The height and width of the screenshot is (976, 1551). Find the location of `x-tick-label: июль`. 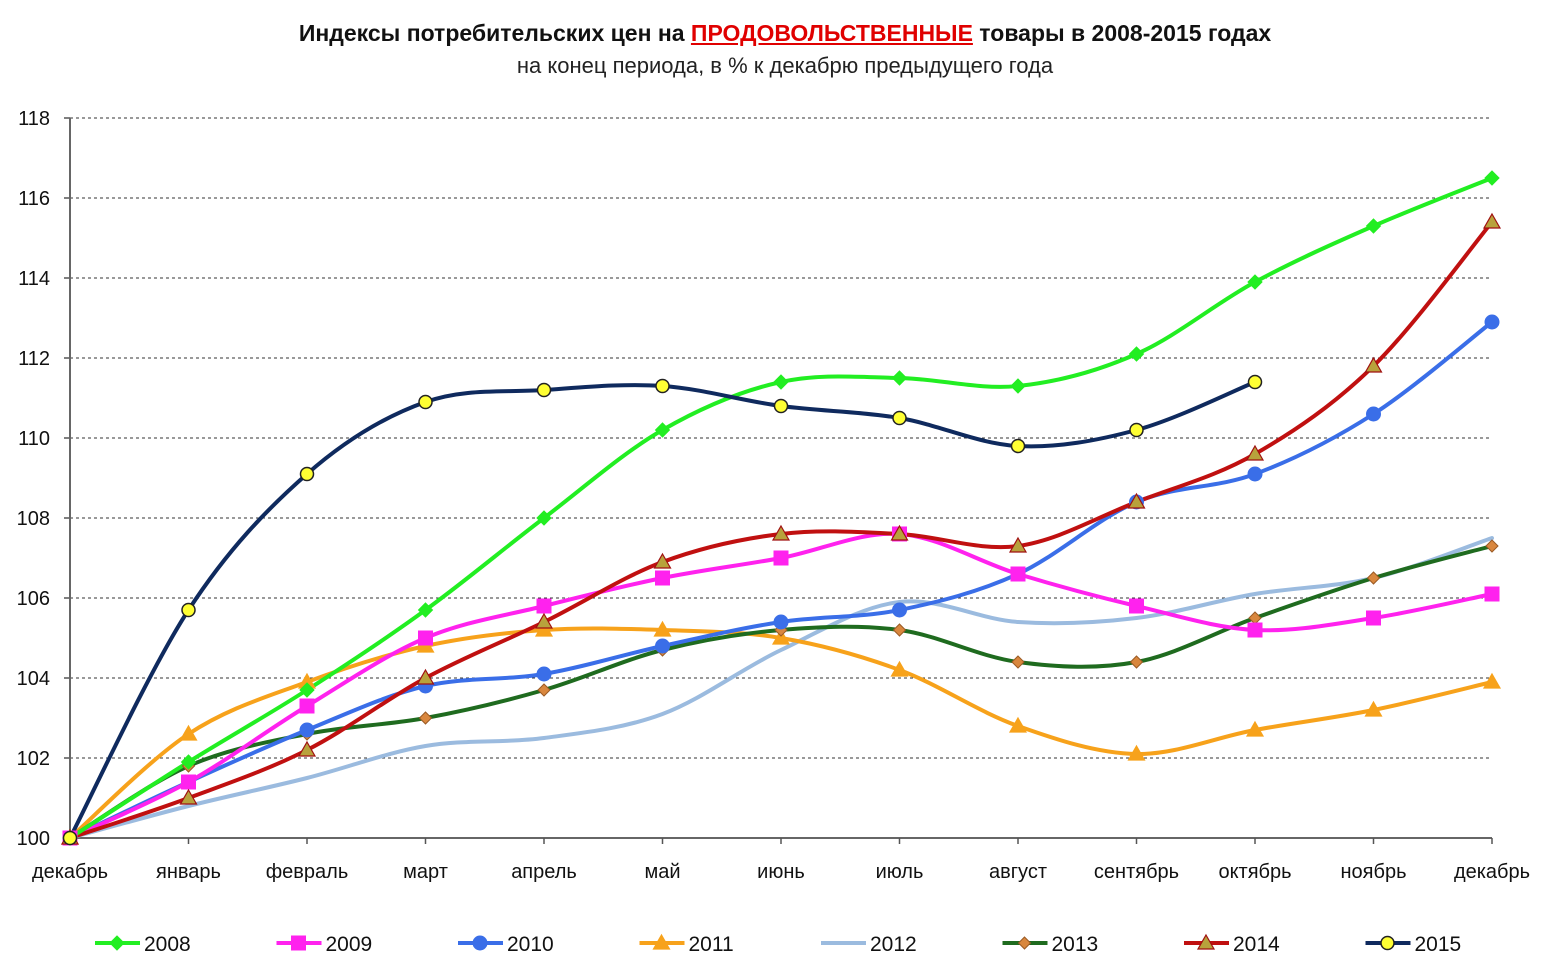

x-tick-label: июль is located at coordinates (900, 872).